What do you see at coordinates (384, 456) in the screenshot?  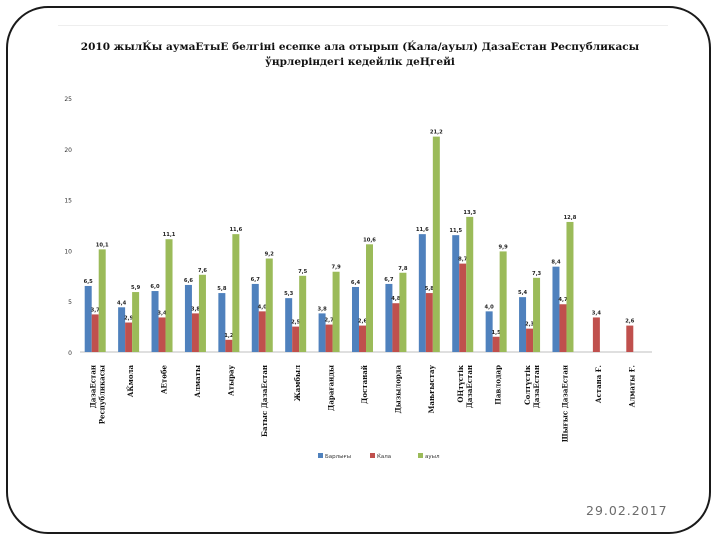 I see `legend-label: Ќала` at bounding box center [384, 456].